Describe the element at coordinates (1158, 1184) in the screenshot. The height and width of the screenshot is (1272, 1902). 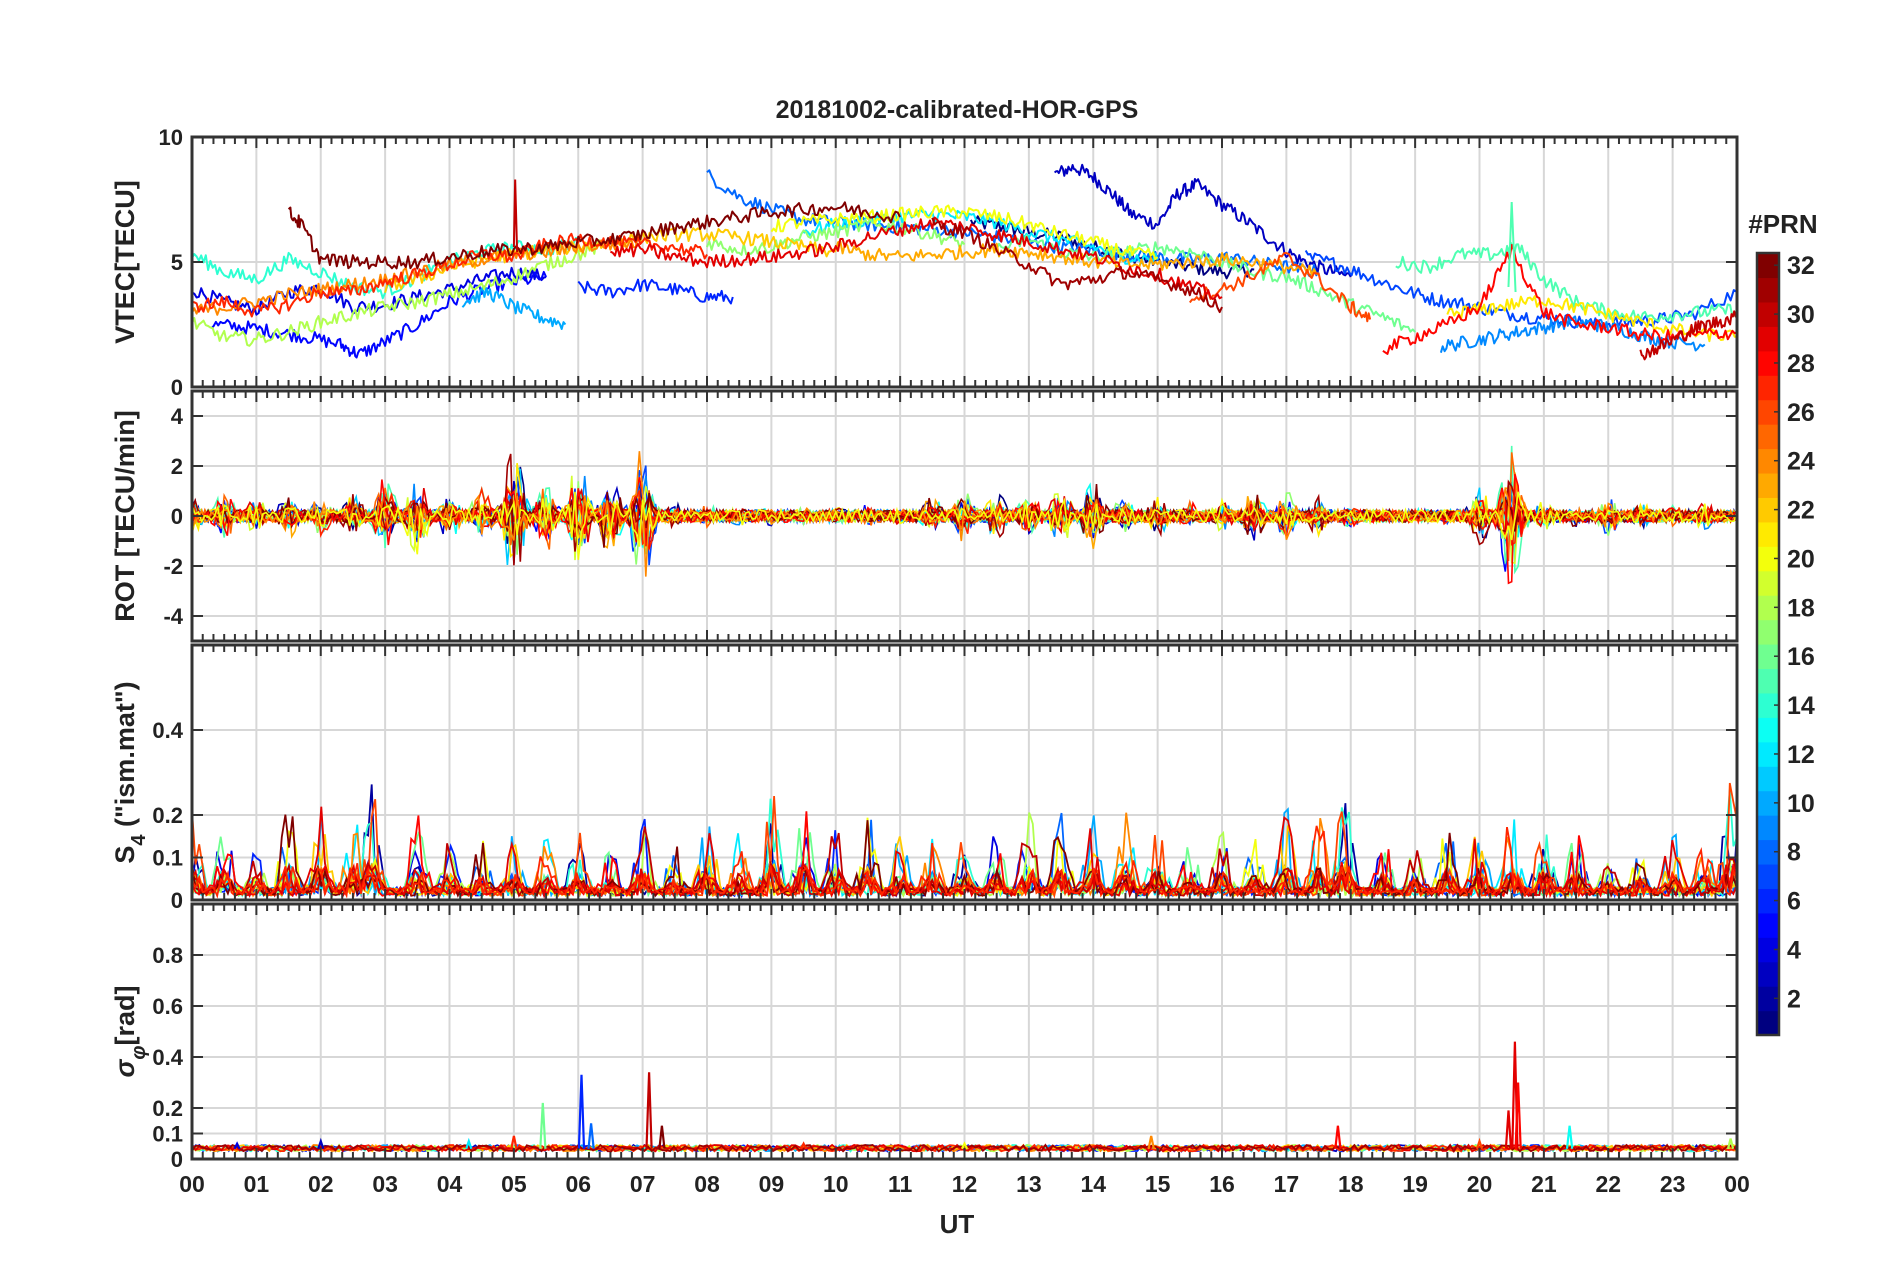
I see `x-tick-label: 15` at that location.